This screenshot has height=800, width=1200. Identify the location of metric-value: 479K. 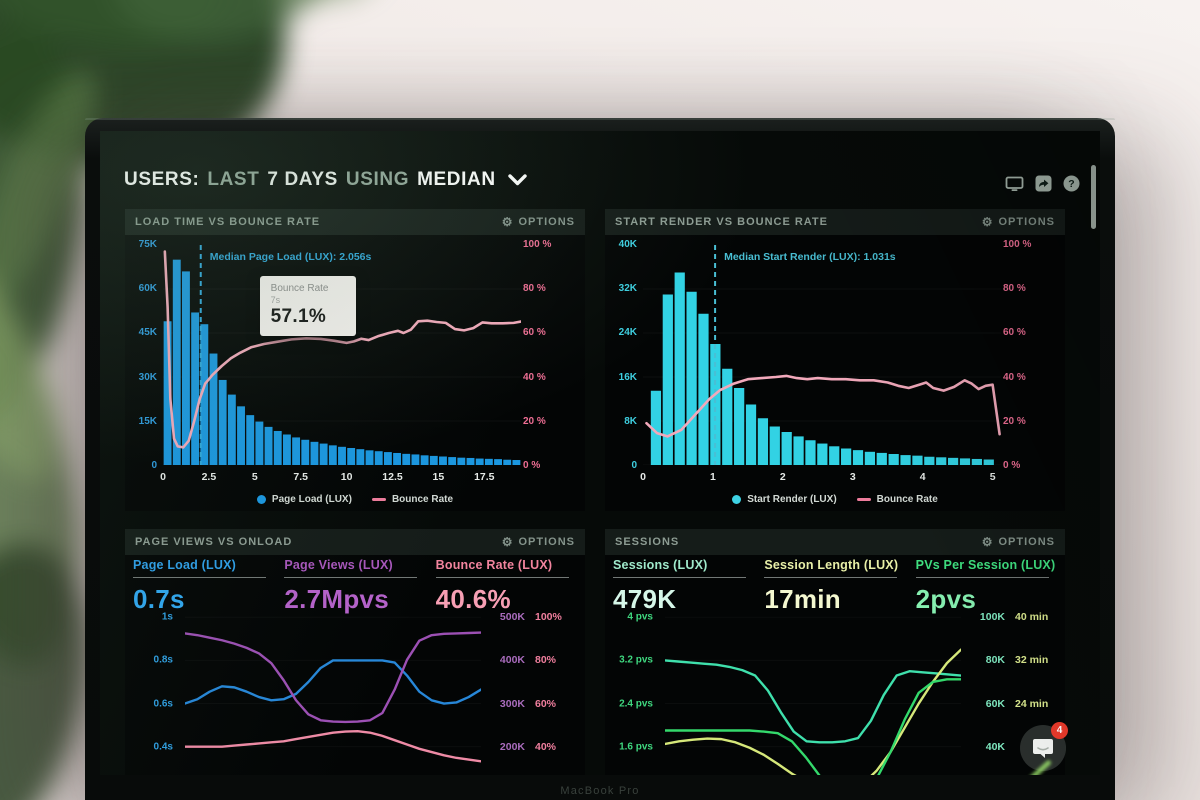
(645, 599).